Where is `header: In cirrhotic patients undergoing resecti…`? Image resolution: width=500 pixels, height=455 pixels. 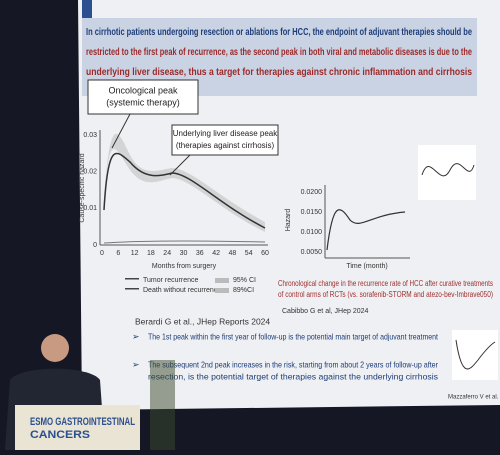 header: In cirrhotic patients undergoing resecti… is located at coordinates (279, 52).